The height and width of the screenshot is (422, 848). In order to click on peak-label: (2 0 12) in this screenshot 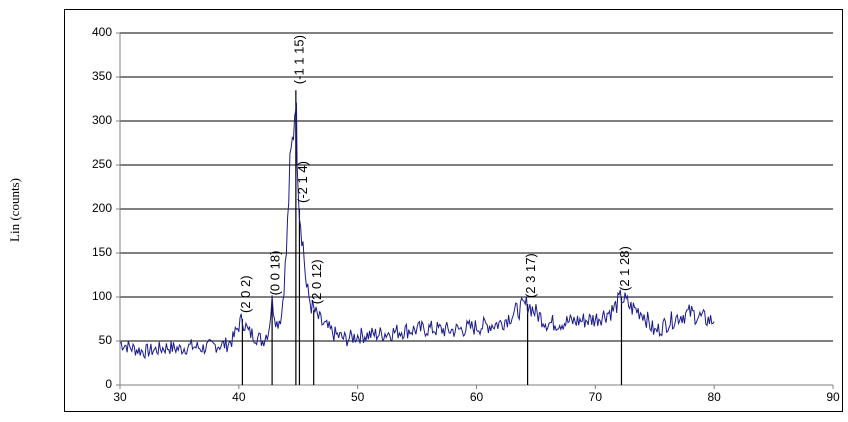, I will do `click(316, 281)`.